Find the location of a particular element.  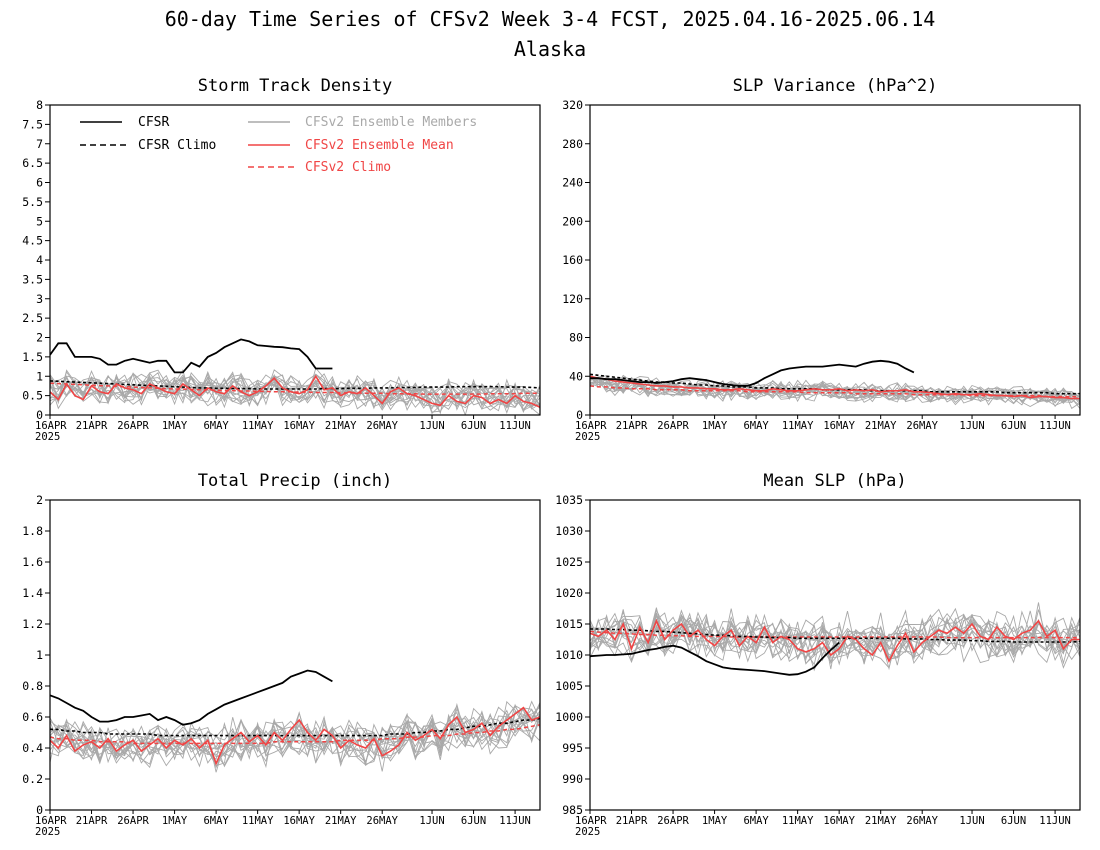

y-tick-label: 1.6 is located at coordinates (32, 562).